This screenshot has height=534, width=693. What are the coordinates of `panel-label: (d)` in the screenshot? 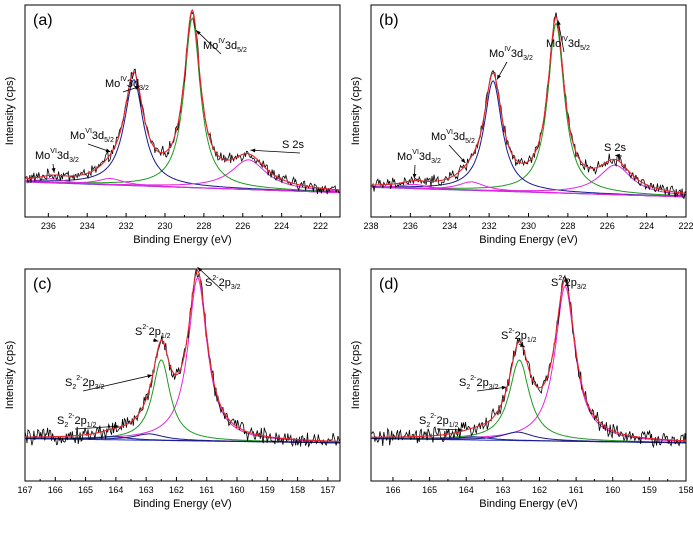 It's located at (389, 284).